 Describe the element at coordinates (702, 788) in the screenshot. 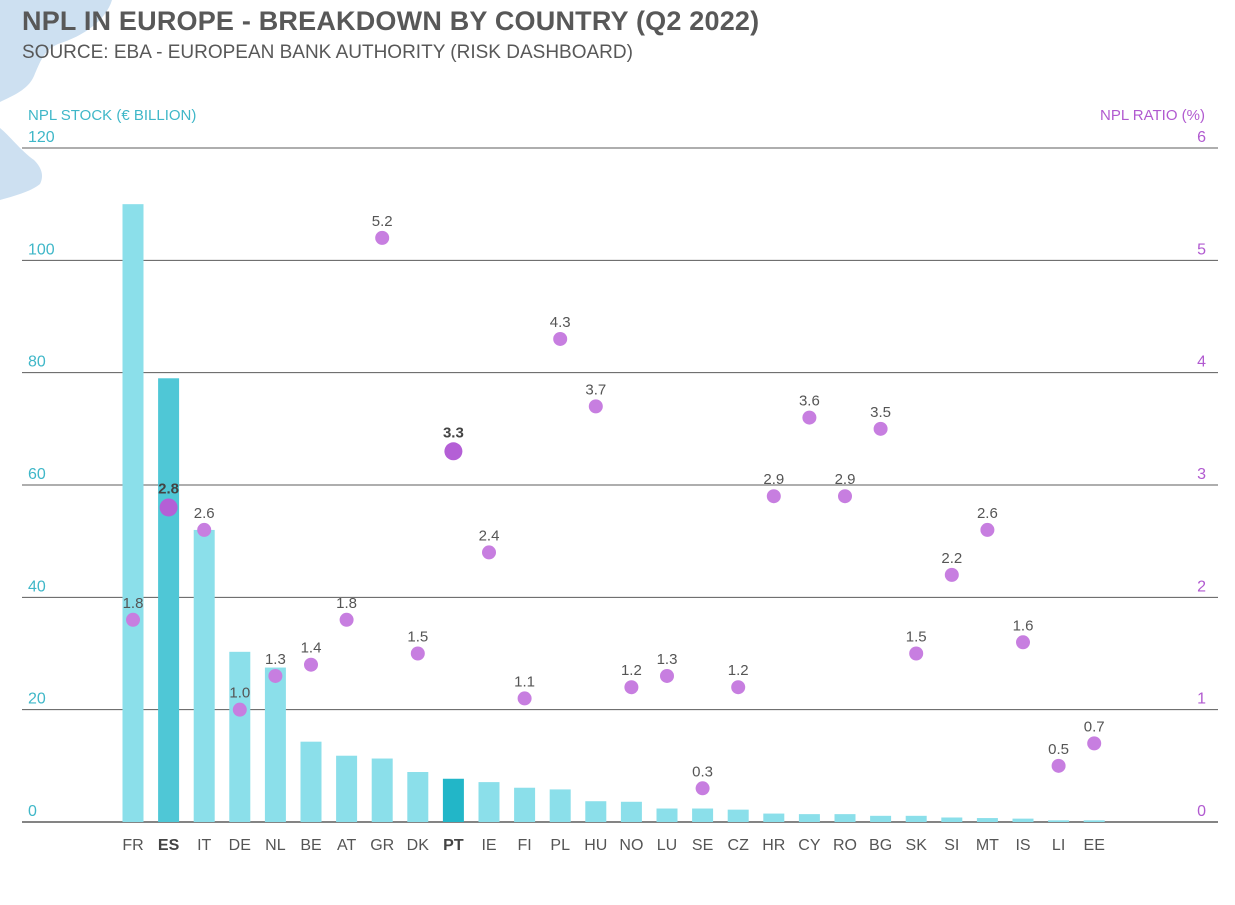

I see `ratio-dot-se` at that location.